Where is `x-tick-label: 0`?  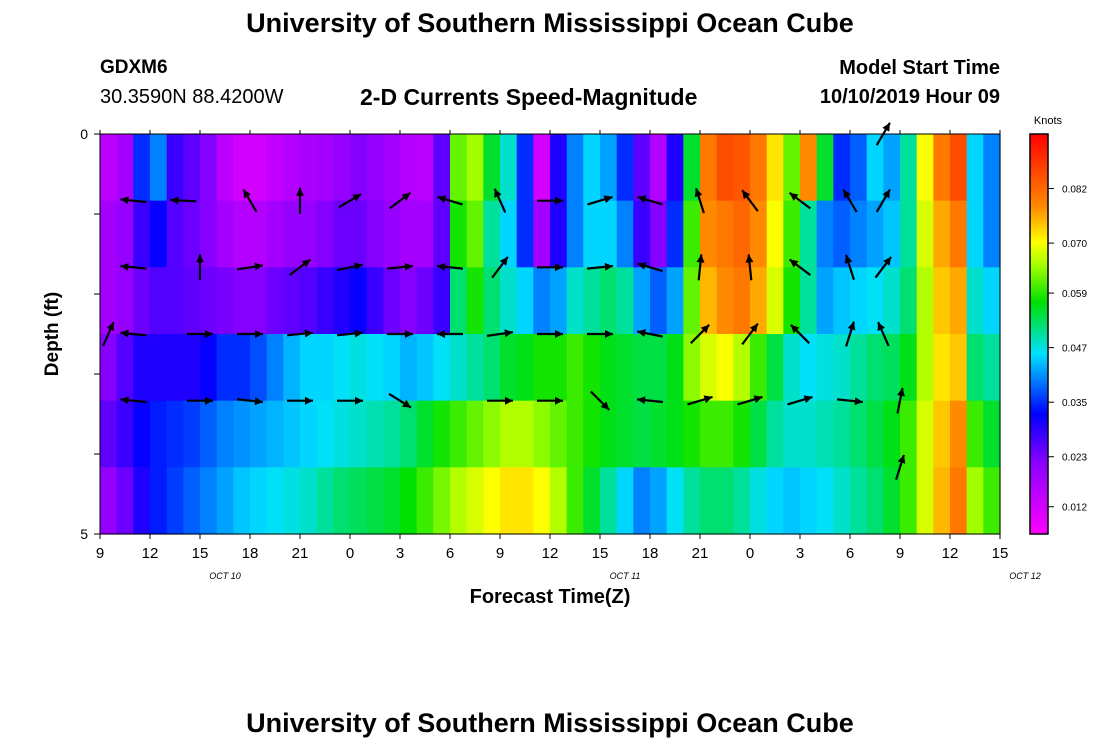 x-tick-label: 0 is located at coordinates (750, 553).